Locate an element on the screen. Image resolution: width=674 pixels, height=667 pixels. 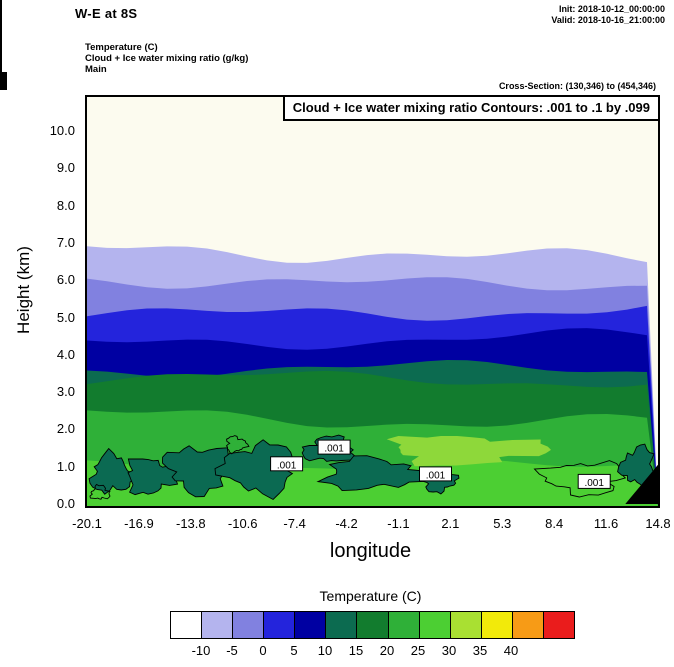
x-tick-label: 14.8 is located at coordinates (658, 523).